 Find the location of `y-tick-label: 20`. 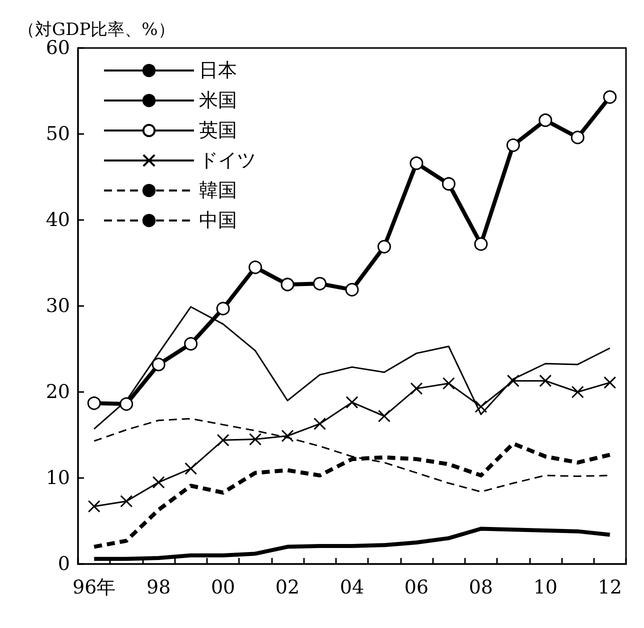

y-tick-label: 20 is located at coordinates (58, 392).